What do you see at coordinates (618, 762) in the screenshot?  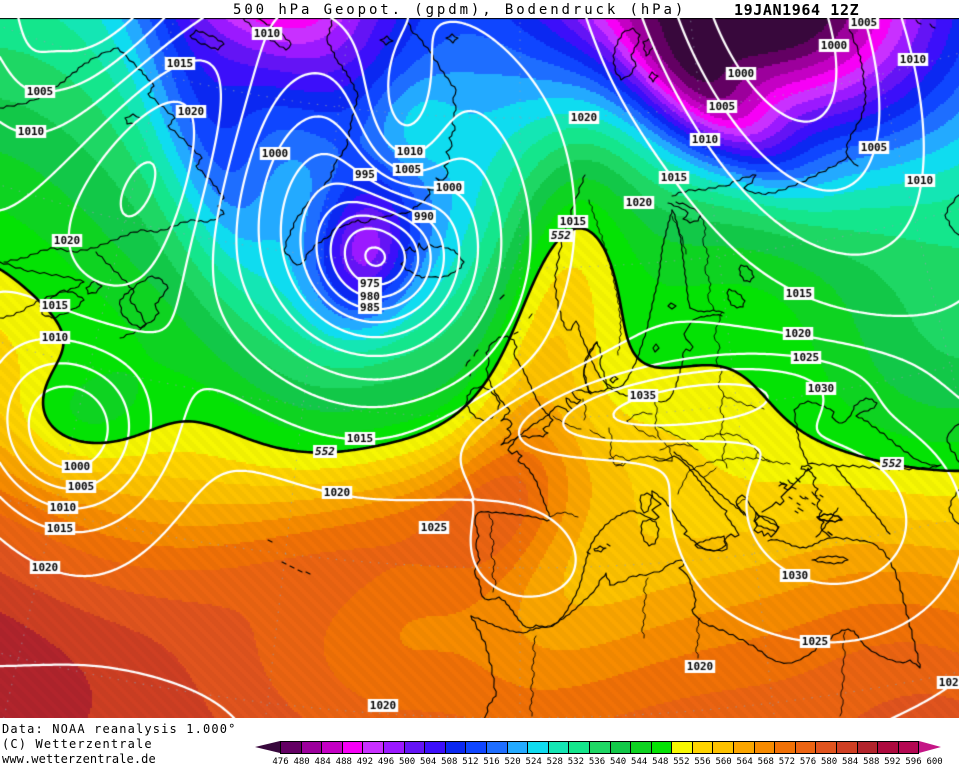 I see `colorbar-tick-label: 540` at bounding box center [618, 762].